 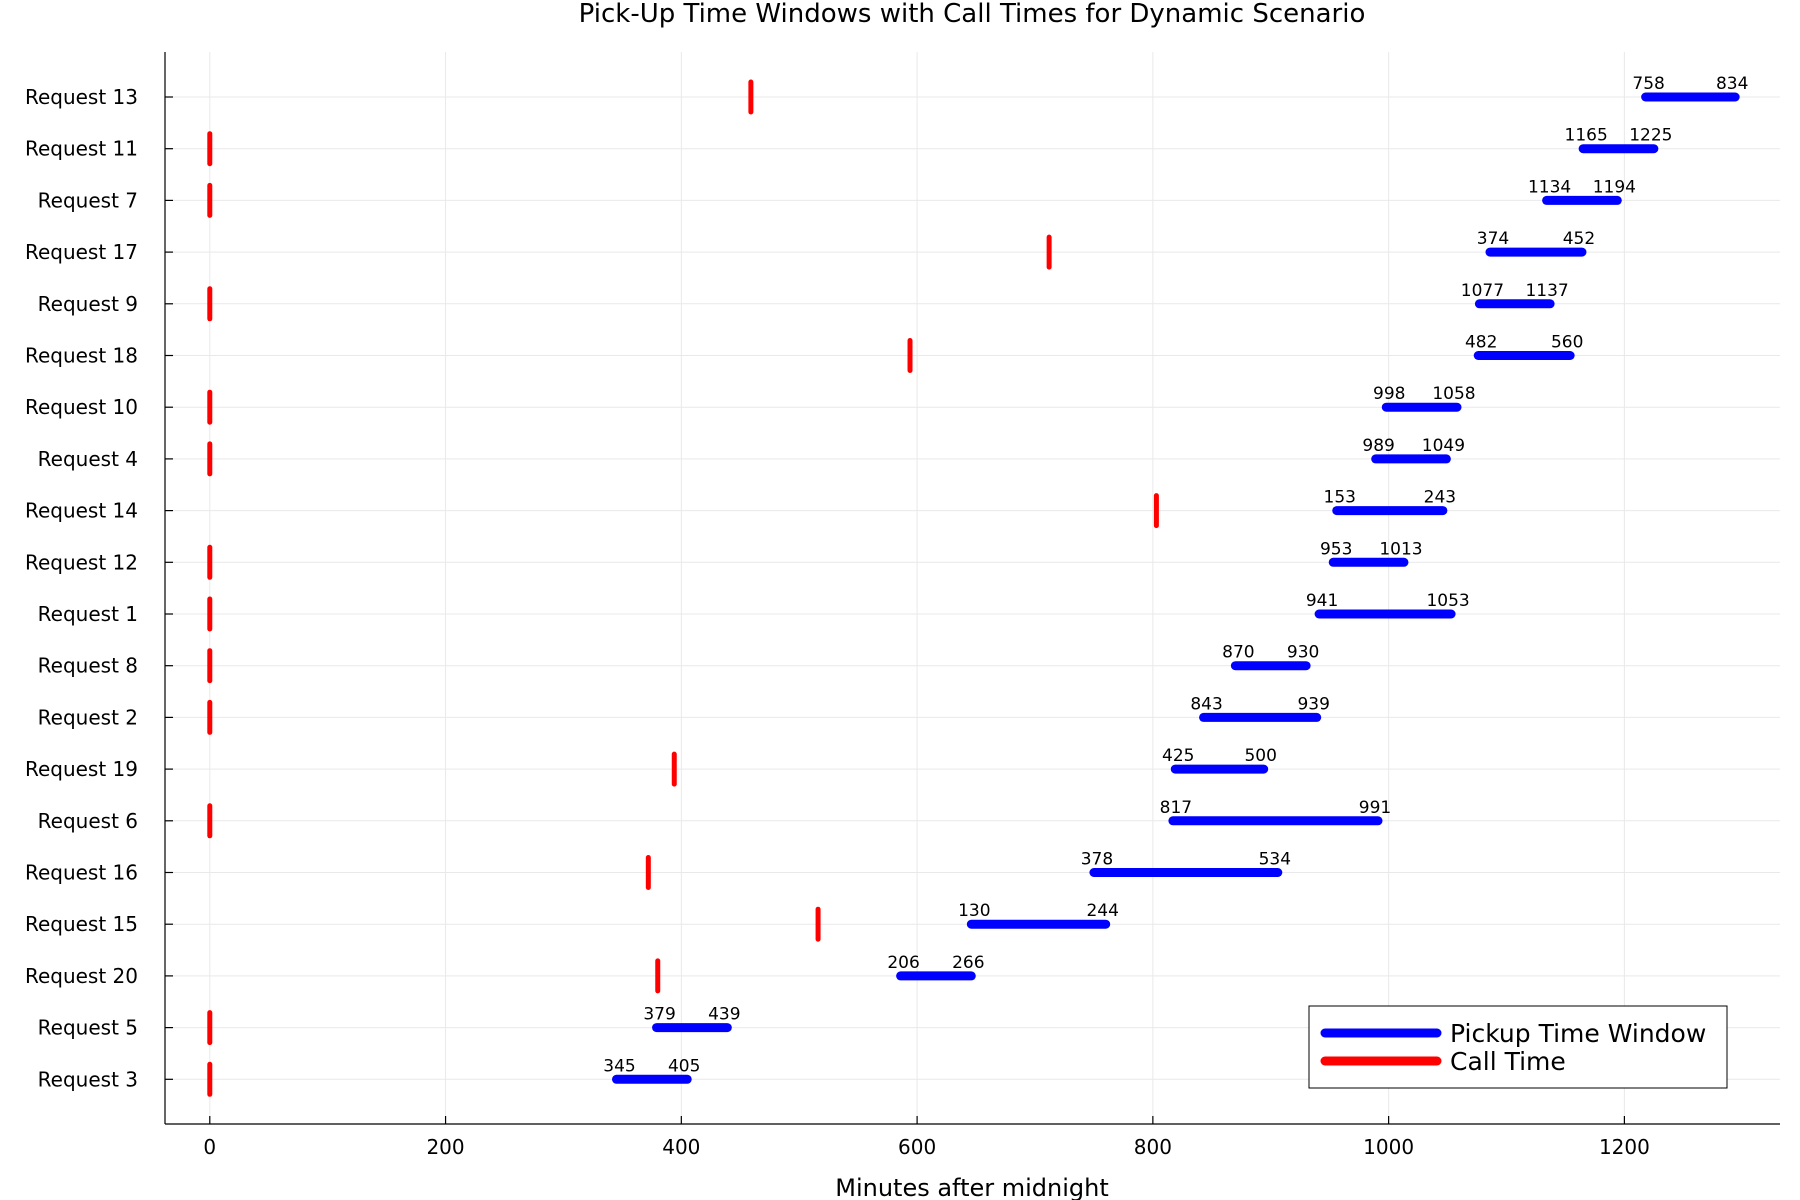 What do you see at coordinates (88, 717) in the screenshot?
I see `y-tick-label: Request 2` at bounding box center [88, 717].